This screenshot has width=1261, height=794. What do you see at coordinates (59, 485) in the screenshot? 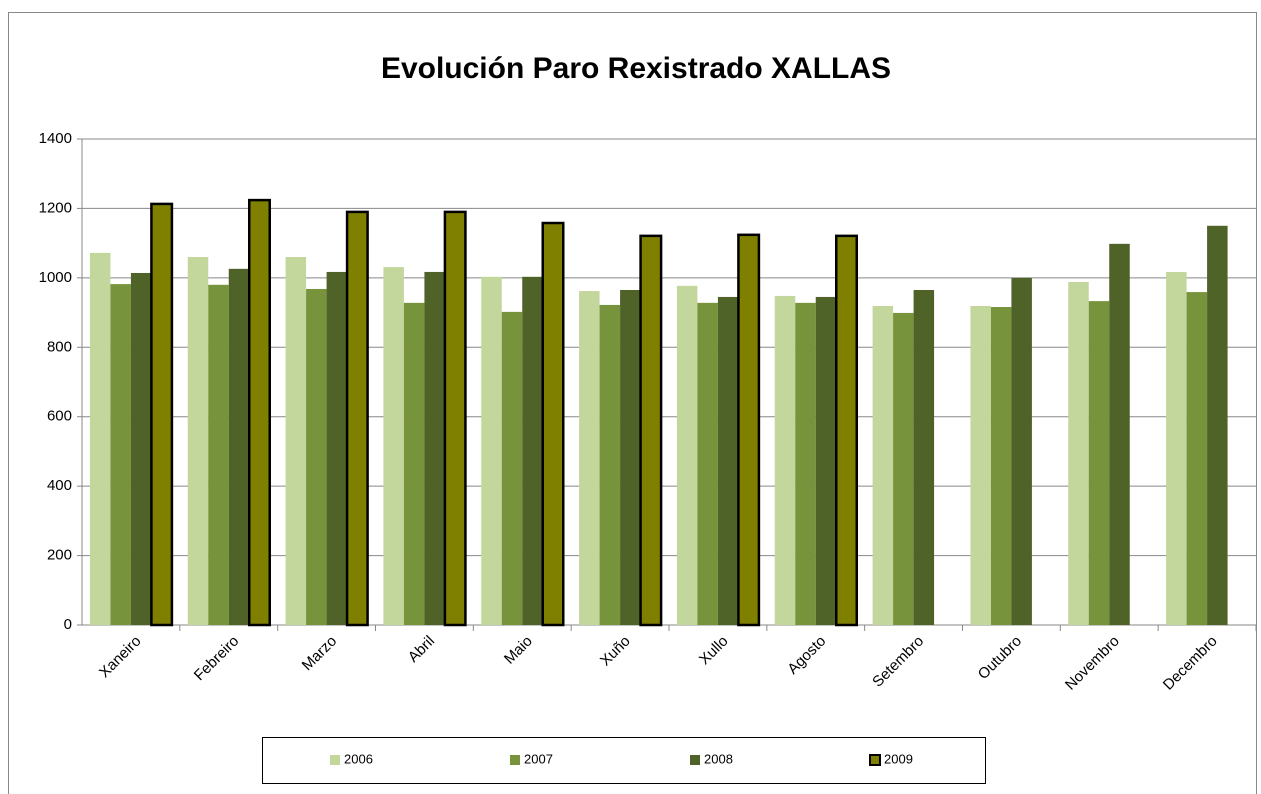
I see `y-tick-label: 400` at bounding box center [59, 485].